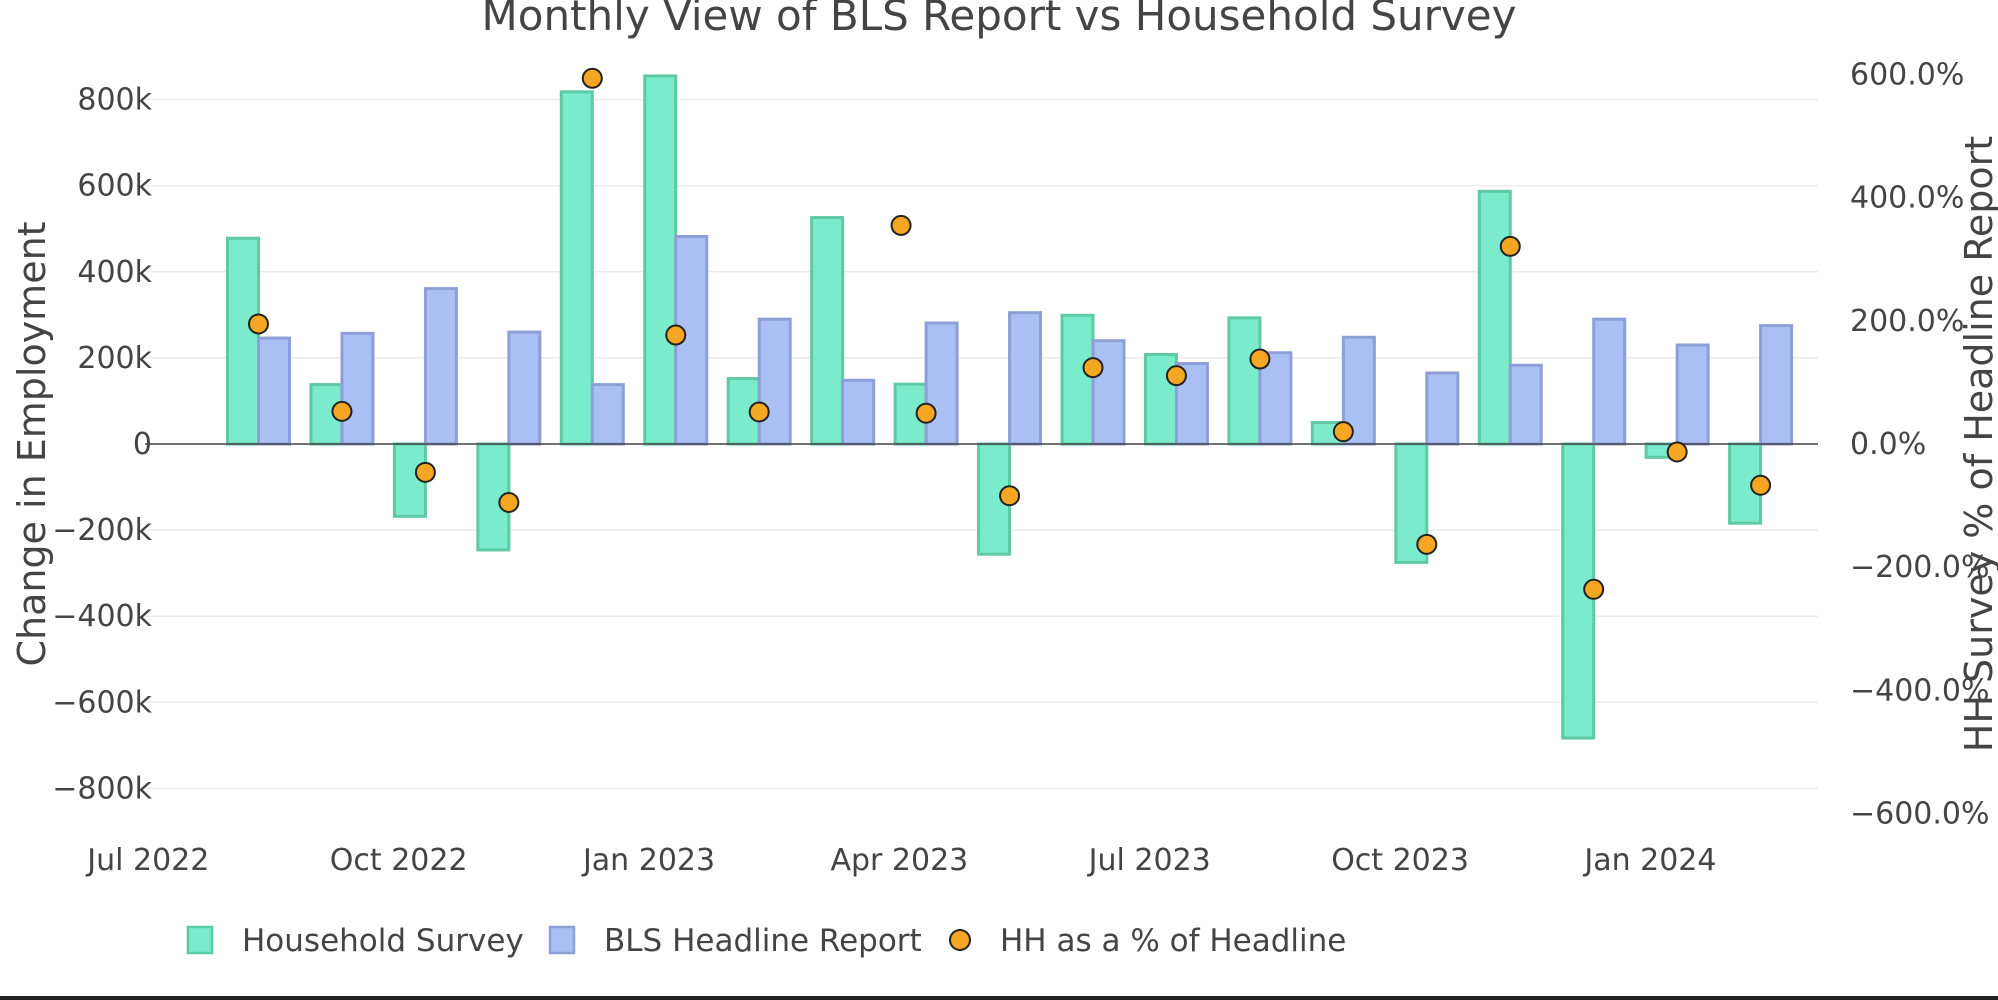  I want to click on y-tick-label: 400k, so click(114, 272).